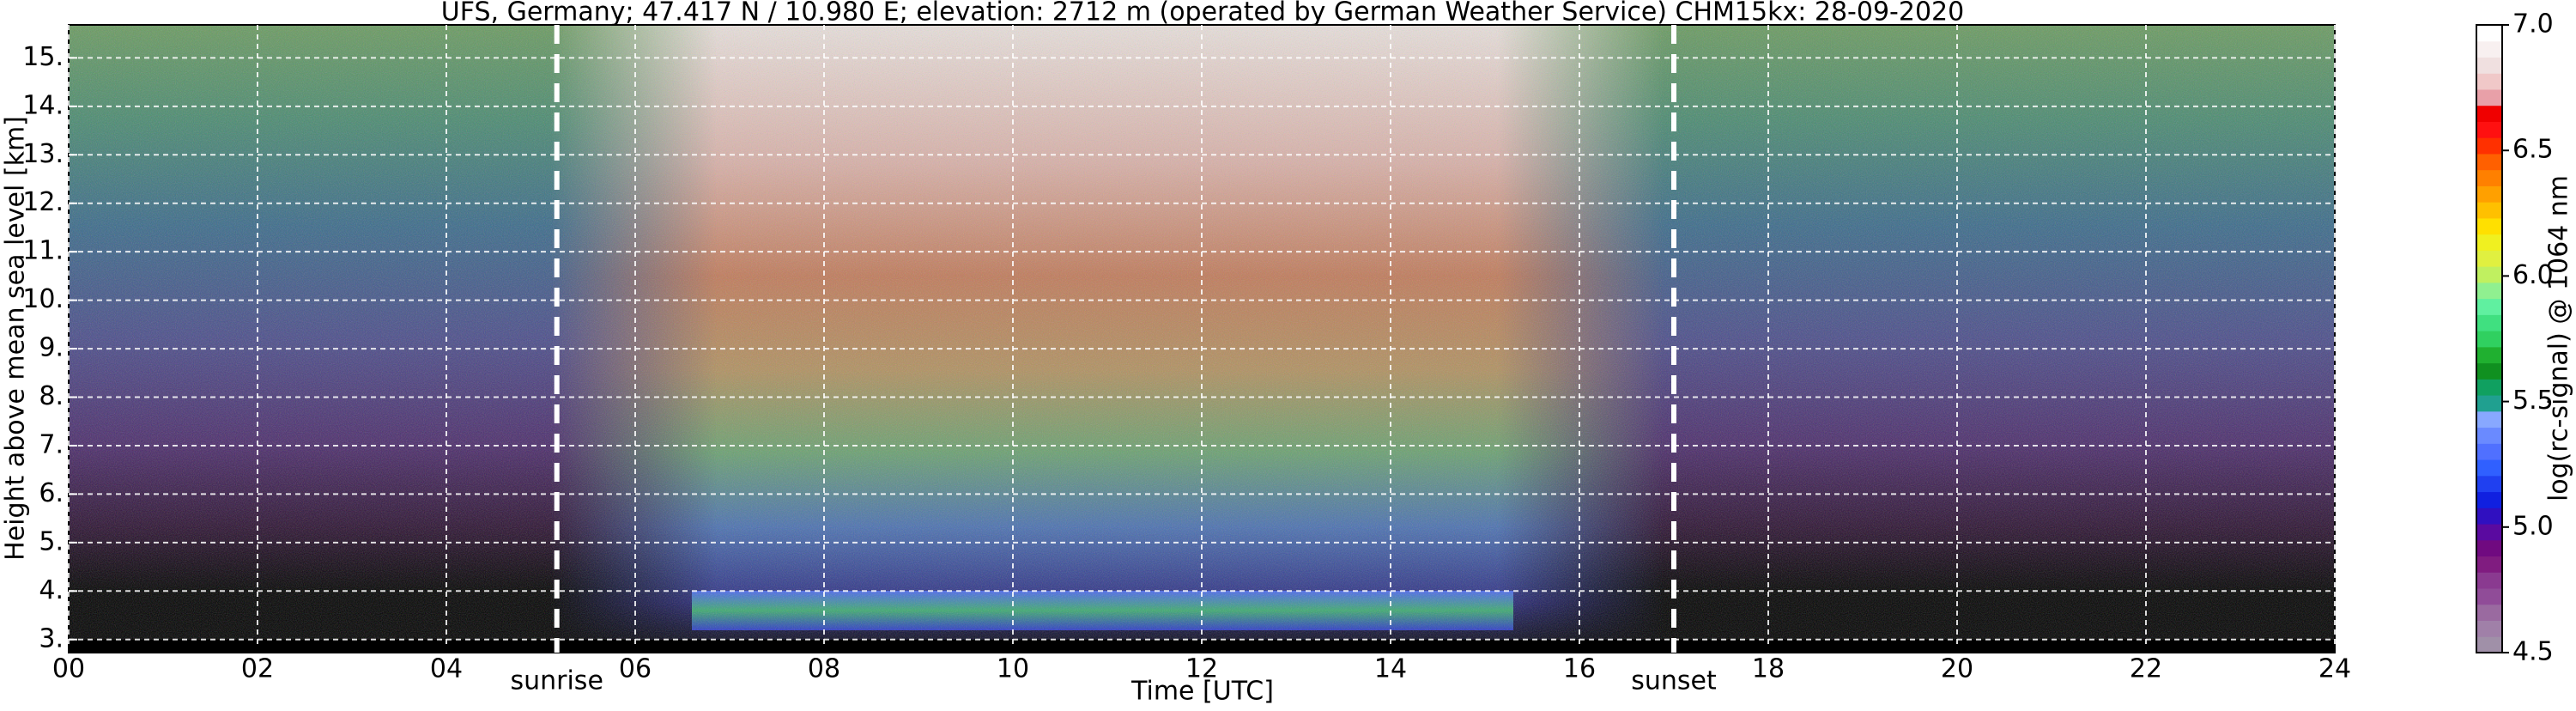  I want to click on x-tick-label: 18, so click(1768, 669).